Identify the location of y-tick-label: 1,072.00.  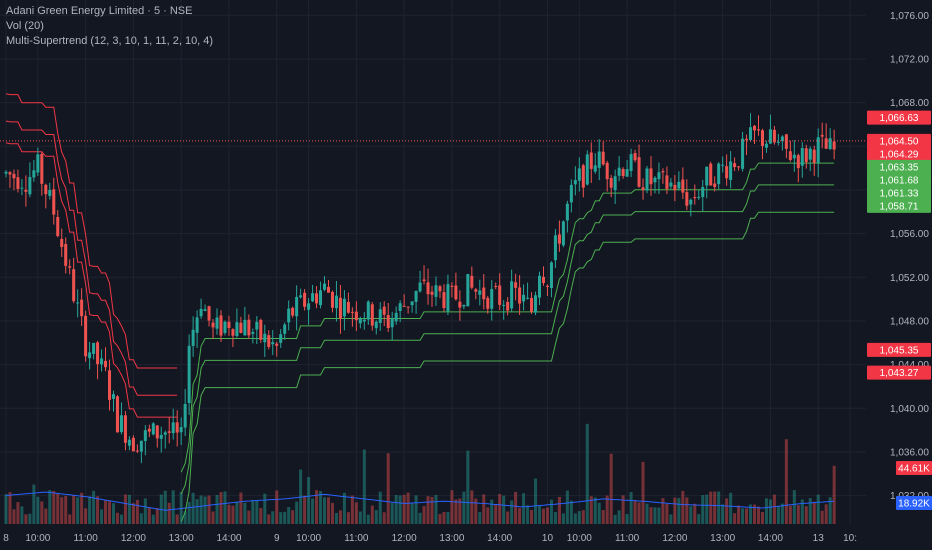
(909, 59).